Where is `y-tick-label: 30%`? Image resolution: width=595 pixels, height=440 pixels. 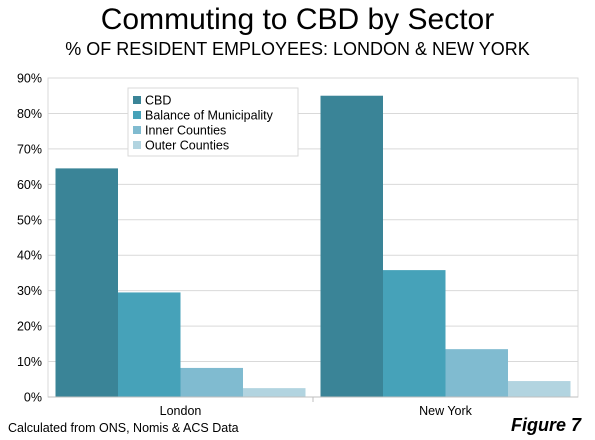
y-tick-label: 30% is located at coordinates (29, 291).